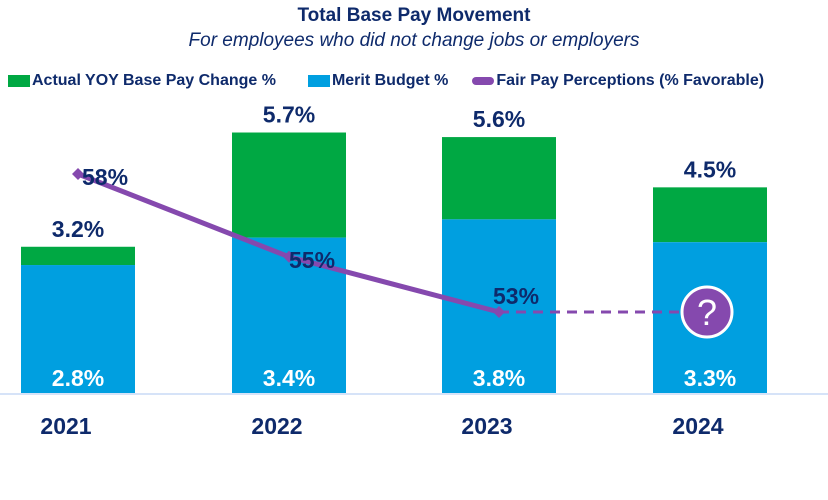  I want to click on label-merit-2023: 3.8%, so click(499, 378).